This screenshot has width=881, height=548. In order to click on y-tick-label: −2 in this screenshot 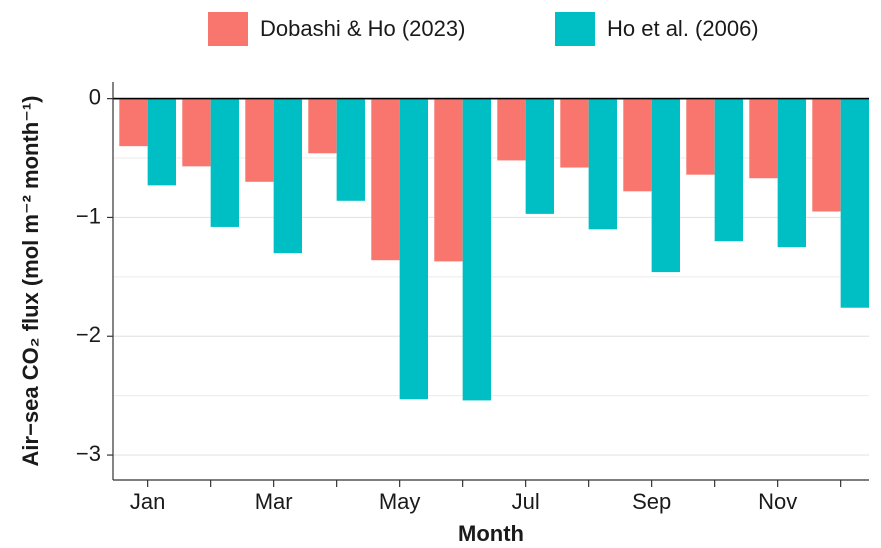, I will do `click(88, 334)`.